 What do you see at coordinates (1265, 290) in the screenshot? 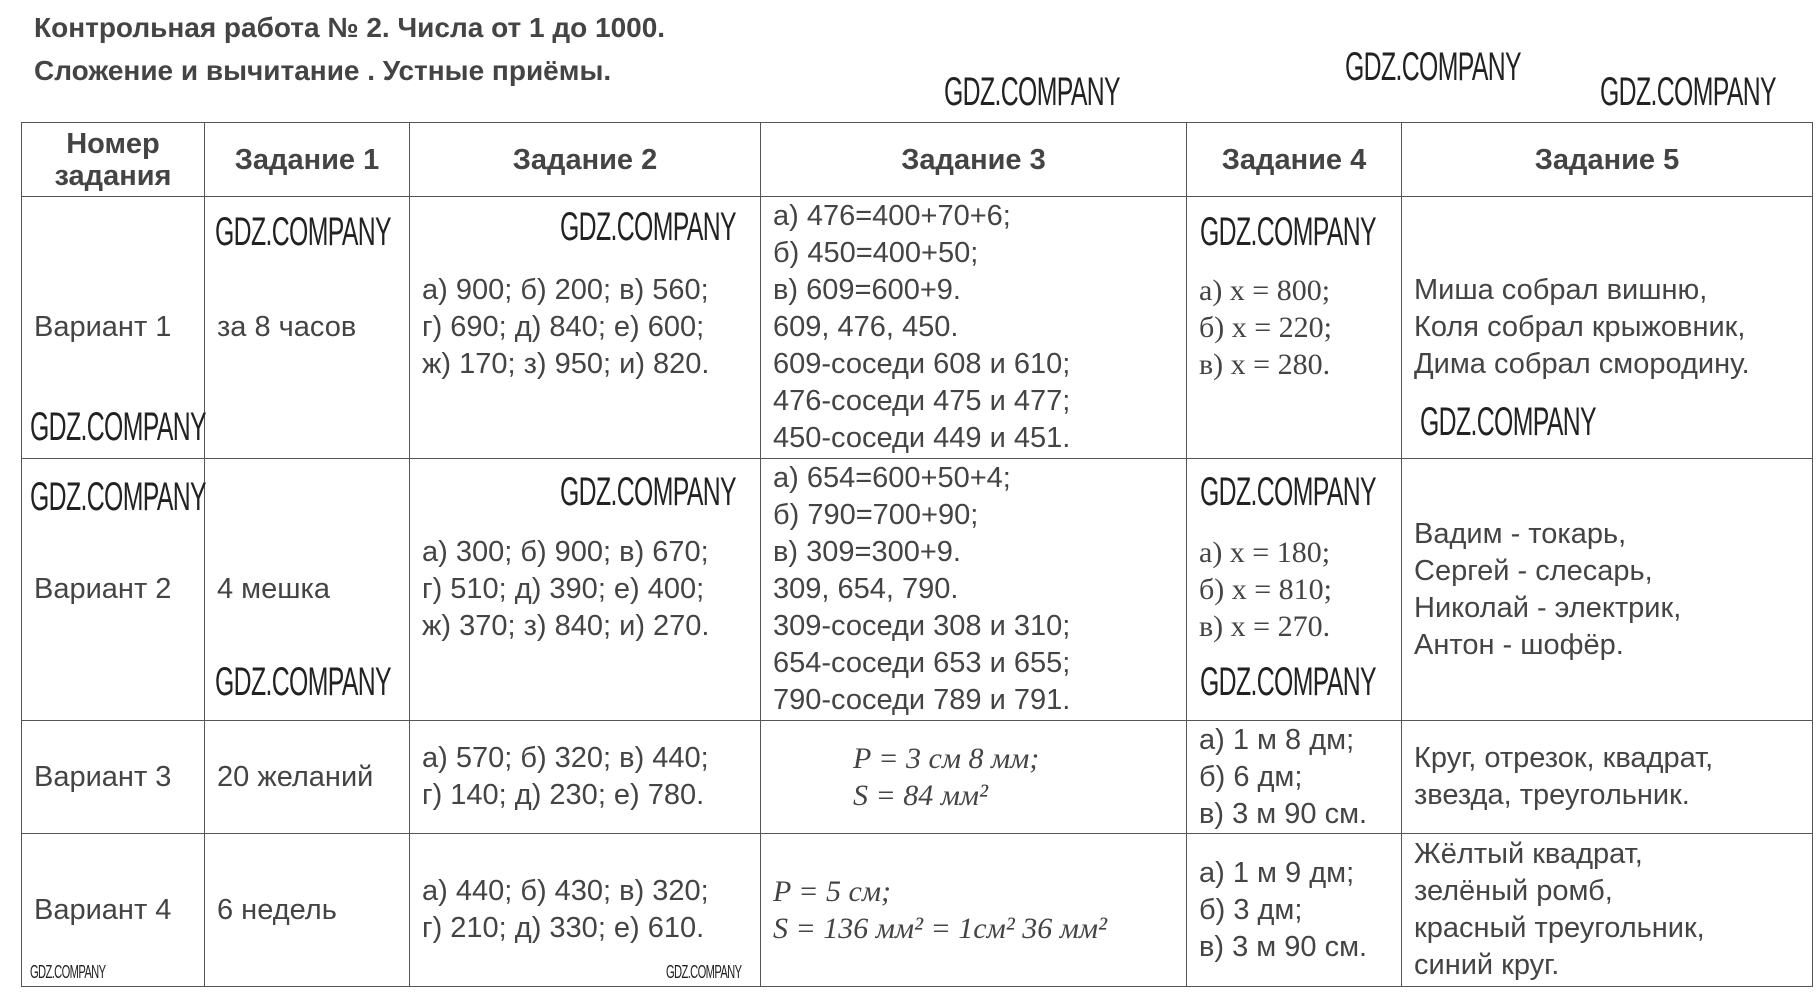
I see `cell-line: а) x = 800;` at bounding box center [1265, 290].